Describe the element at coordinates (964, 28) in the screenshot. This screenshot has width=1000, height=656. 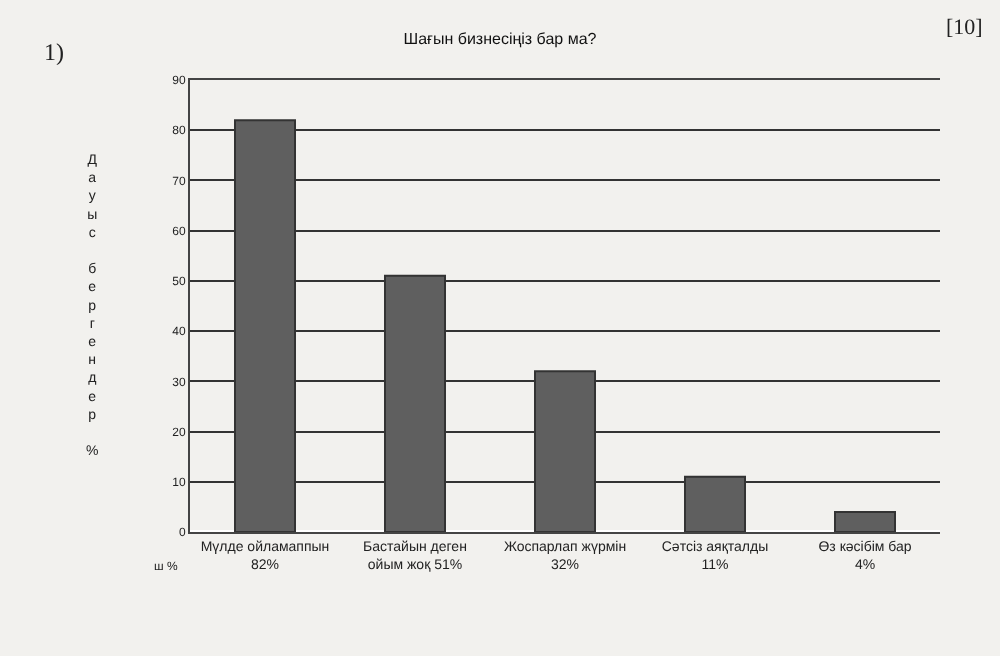
I see `text: [10]` at that location.